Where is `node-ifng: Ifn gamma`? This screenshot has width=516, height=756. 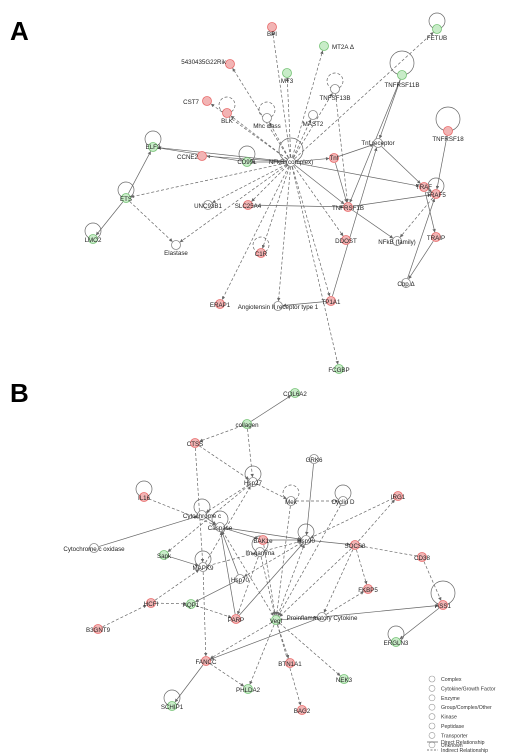
node-ifng: Ifn gamma is located at coordinates (260, 552).